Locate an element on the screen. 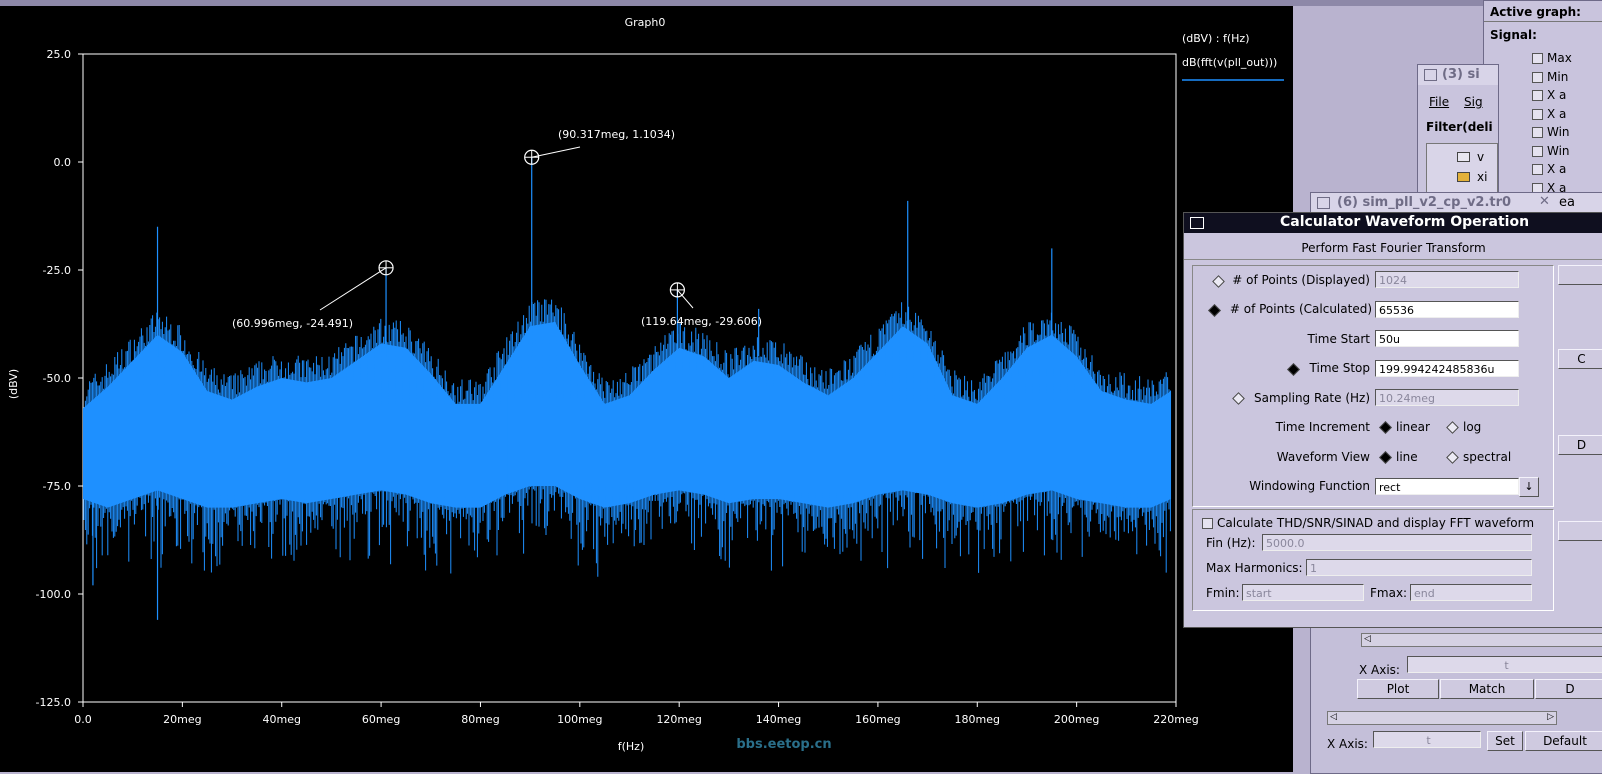  filter-label: Filter(deli is located at coordinates (1459, 127).